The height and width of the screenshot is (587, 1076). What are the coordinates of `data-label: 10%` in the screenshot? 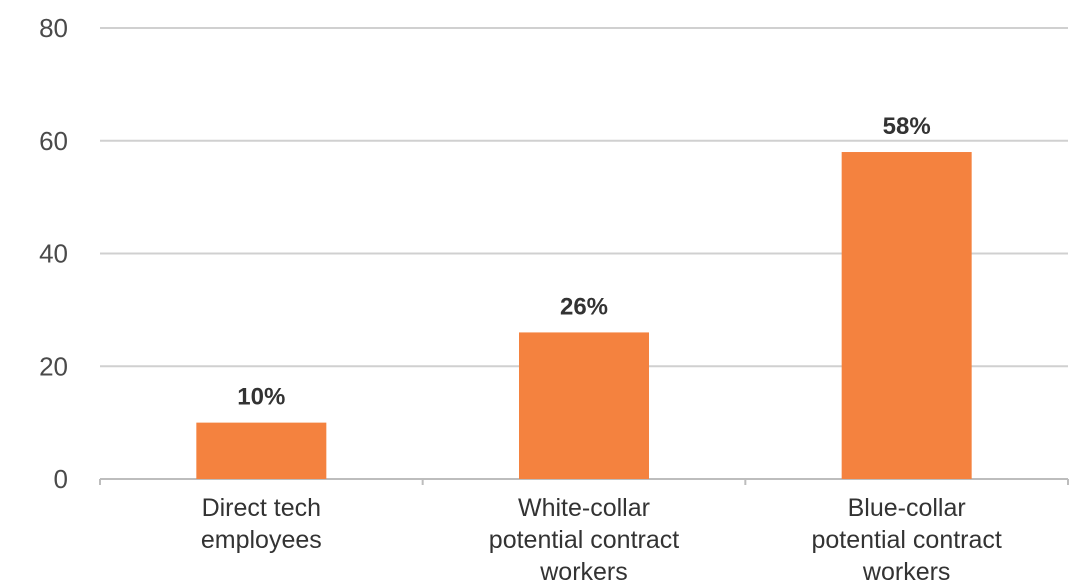 It's located at (261, 397).